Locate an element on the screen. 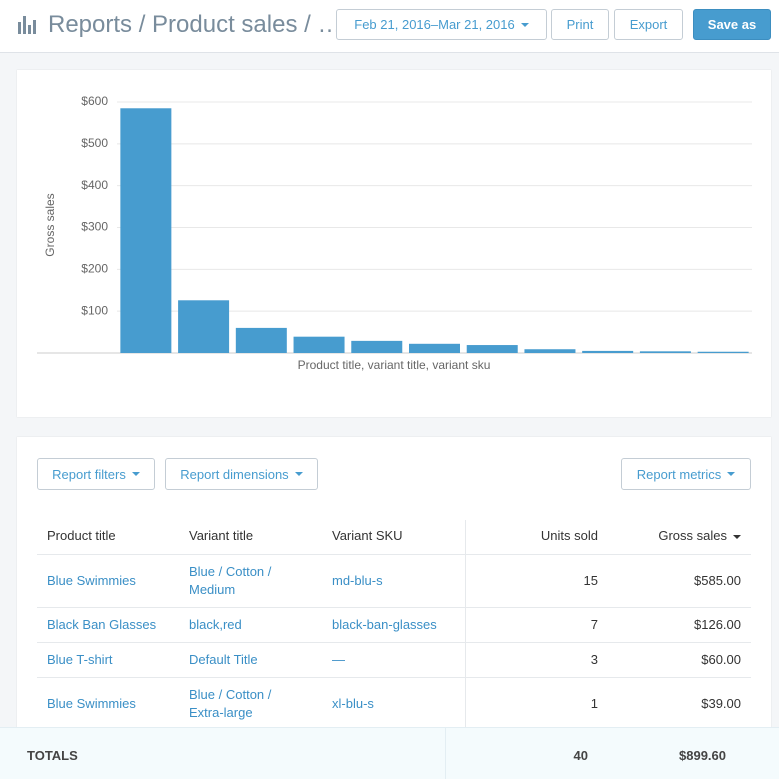 The width and height of the screenshot is (779, 779). table-cell: black-ban-glasses is located at coordinates (384, 624).